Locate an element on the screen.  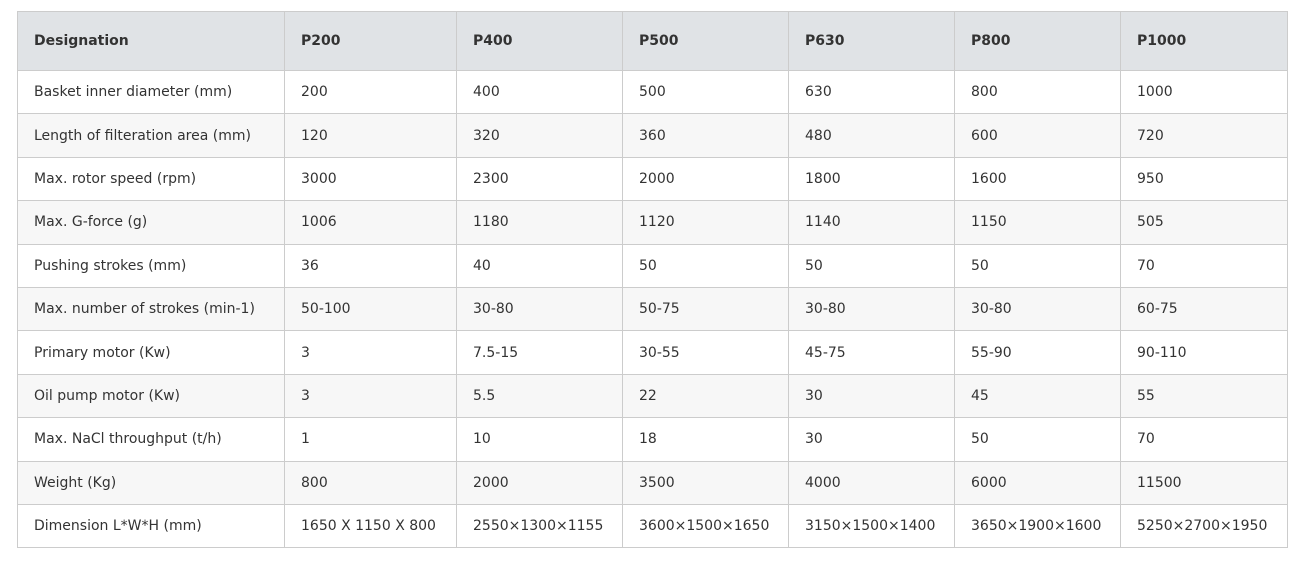
header-designation: Designation is located at coordinates (151, 41).